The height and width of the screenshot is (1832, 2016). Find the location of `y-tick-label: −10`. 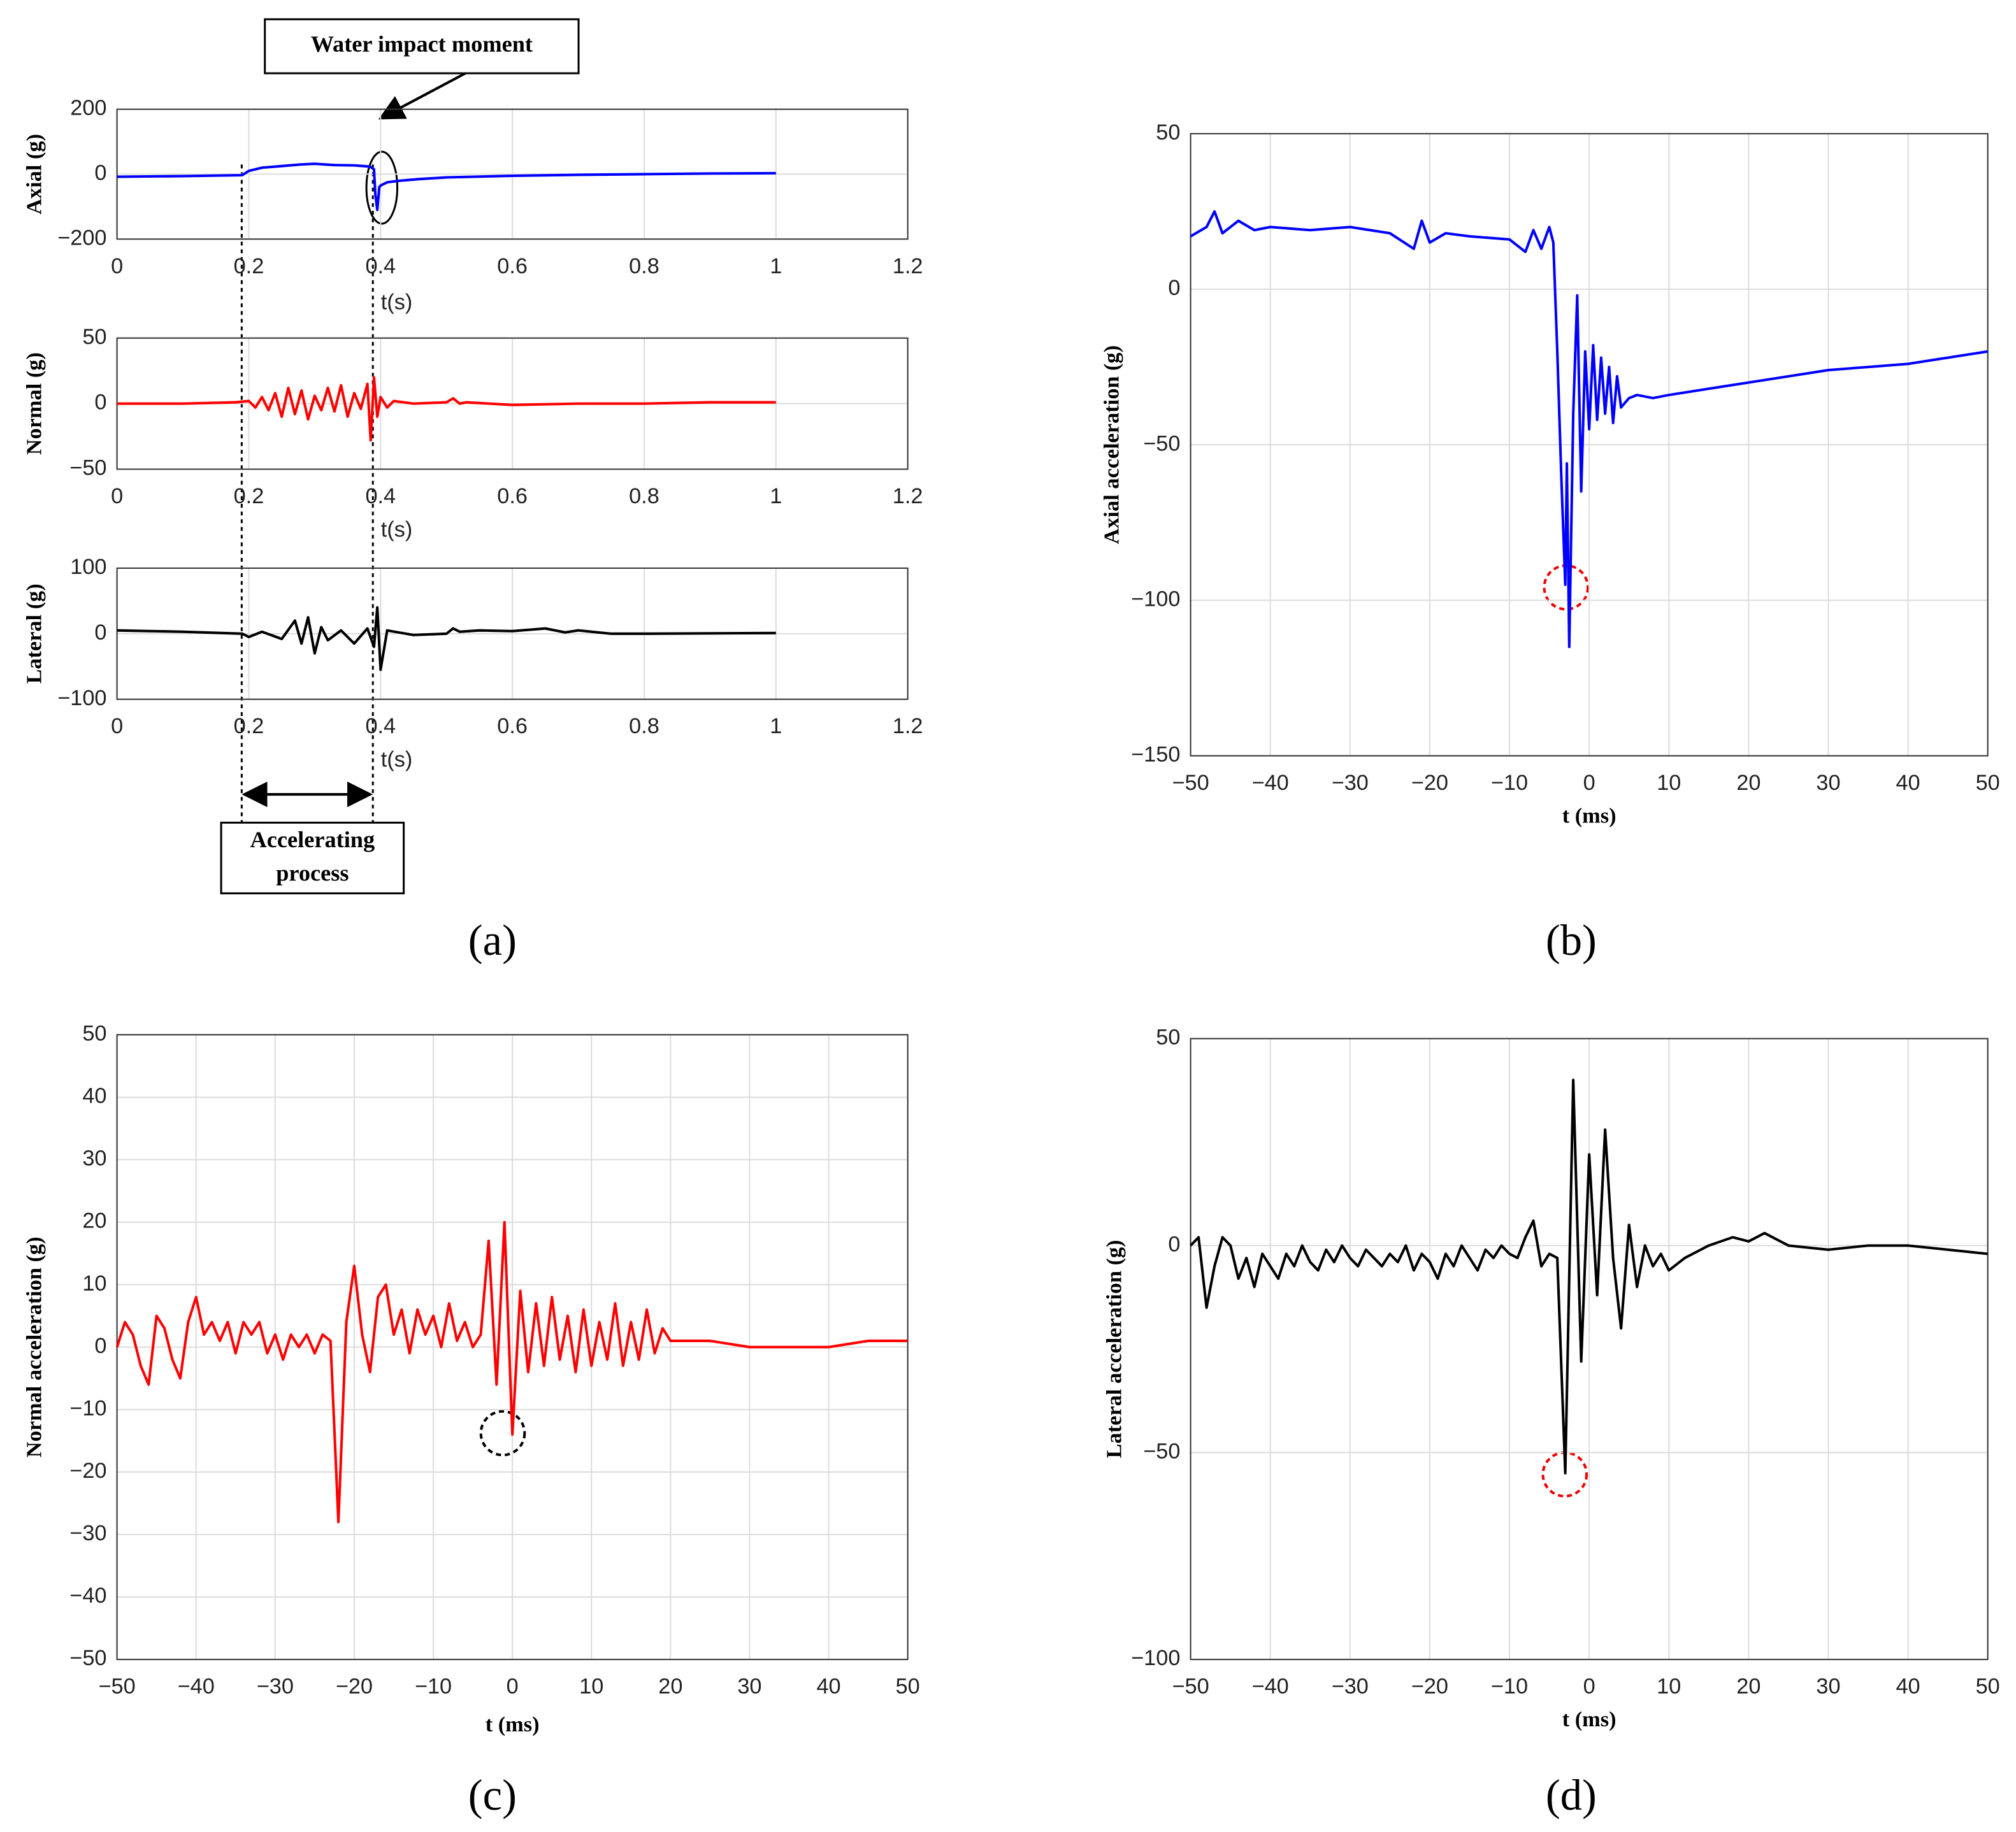

y-tick-label: −10 is located at coordinates (87, 1408).